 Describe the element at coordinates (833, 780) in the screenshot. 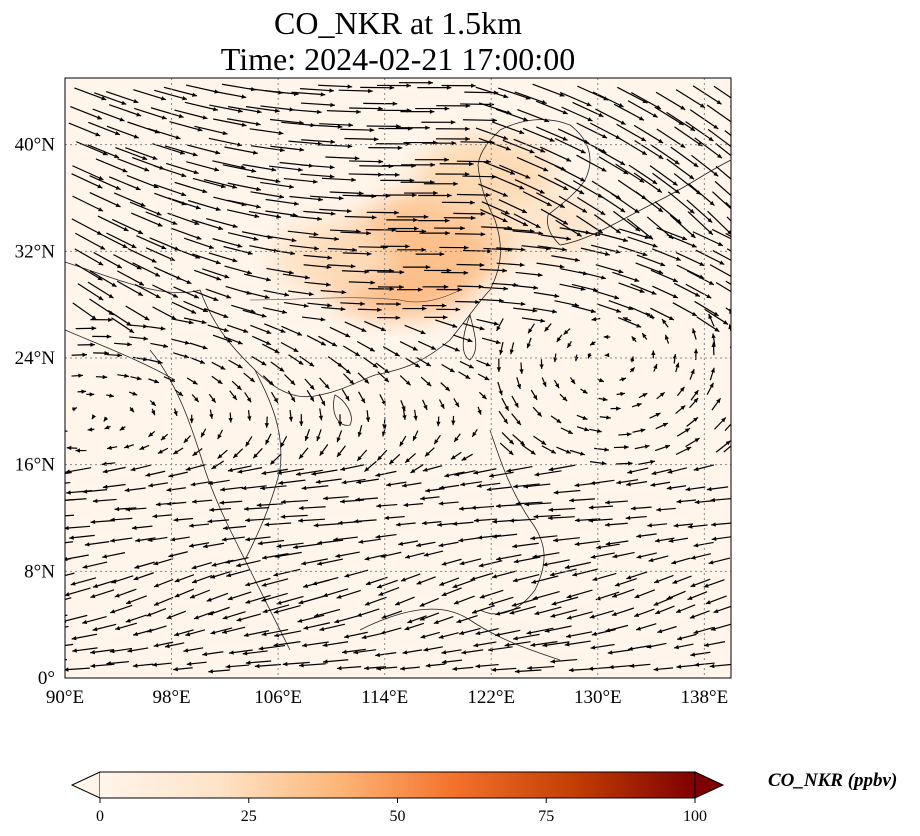

I see `colorbar-label: CO_NKR (ppbv)` at that location.